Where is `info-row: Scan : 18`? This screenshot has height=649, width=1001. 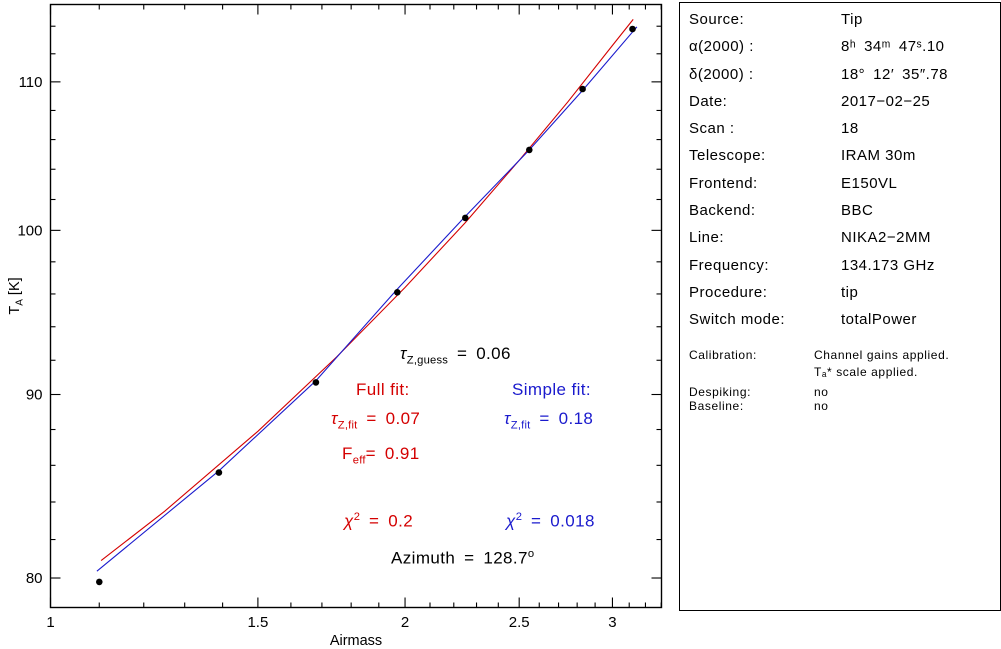 info-row: Scan : 18 is located at coordinates (843, 128).